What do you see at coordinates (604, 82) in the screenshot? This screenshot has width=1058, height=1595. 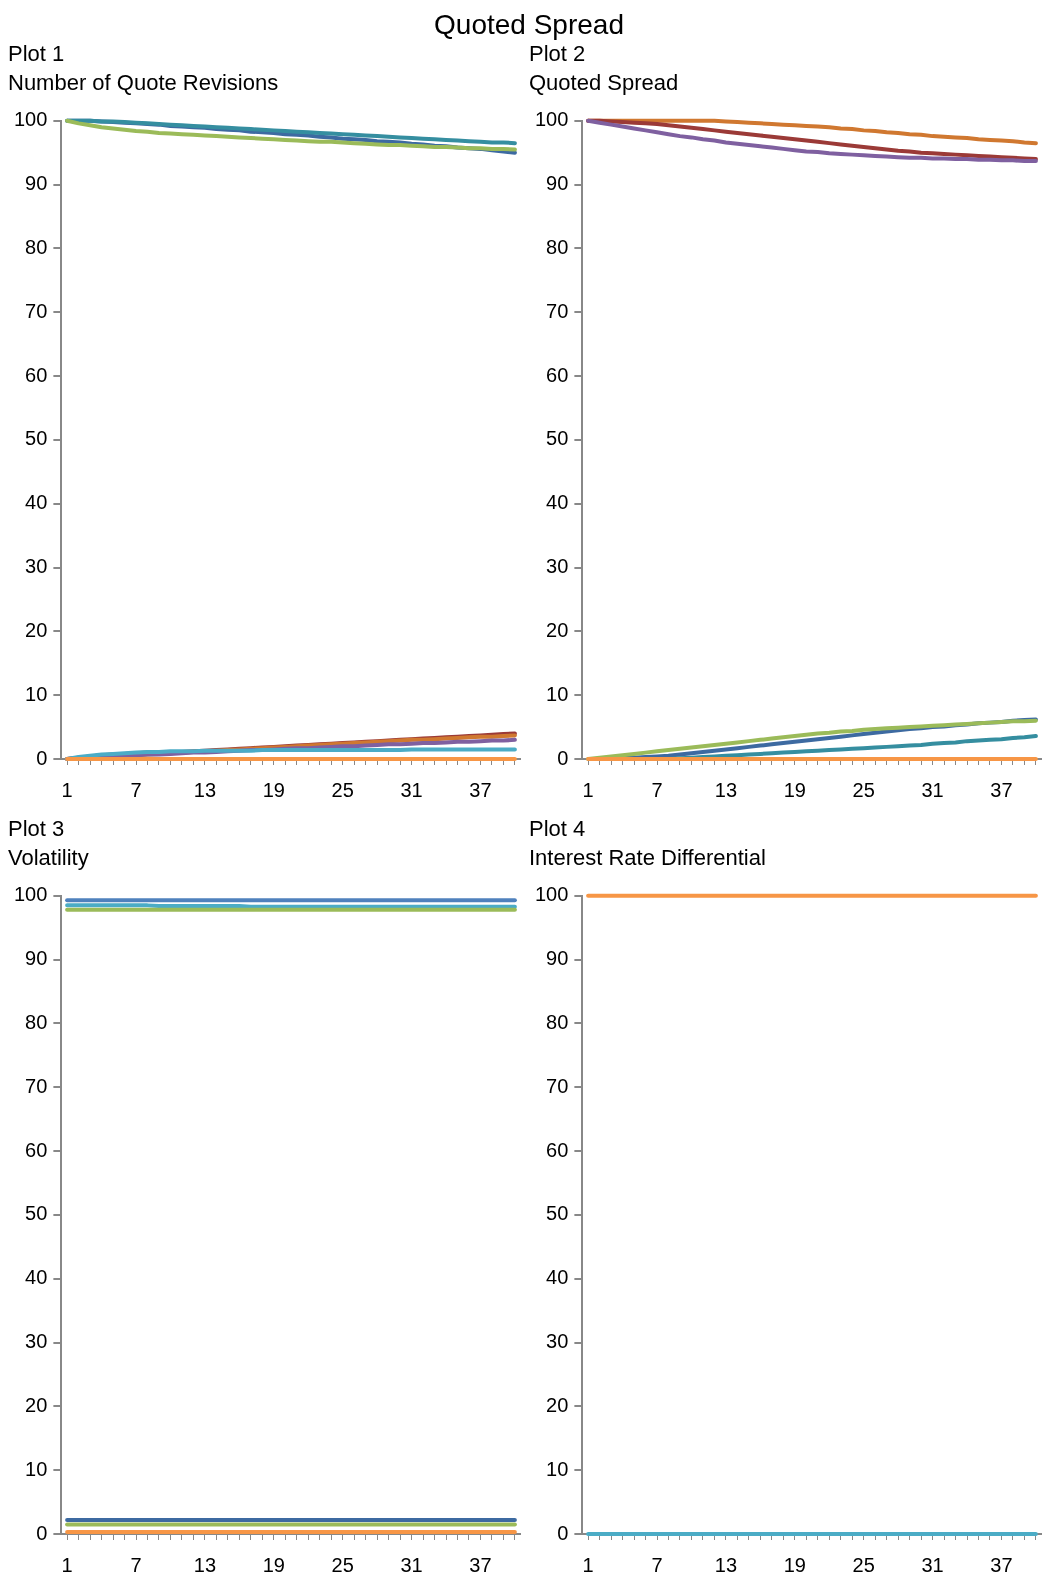 I see `chart-subtitle: Quoted Spread` at bounding box center [604, 82].